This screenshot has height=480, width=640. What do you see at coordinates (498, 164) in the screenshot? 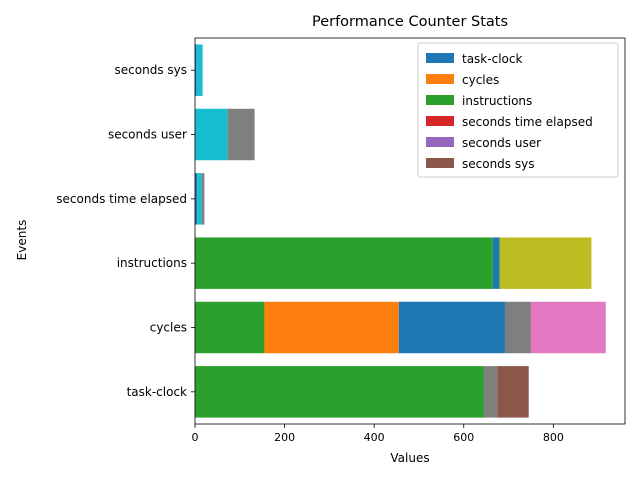
I see `legend-label: seconds sys` at bounding box center [498, 164].